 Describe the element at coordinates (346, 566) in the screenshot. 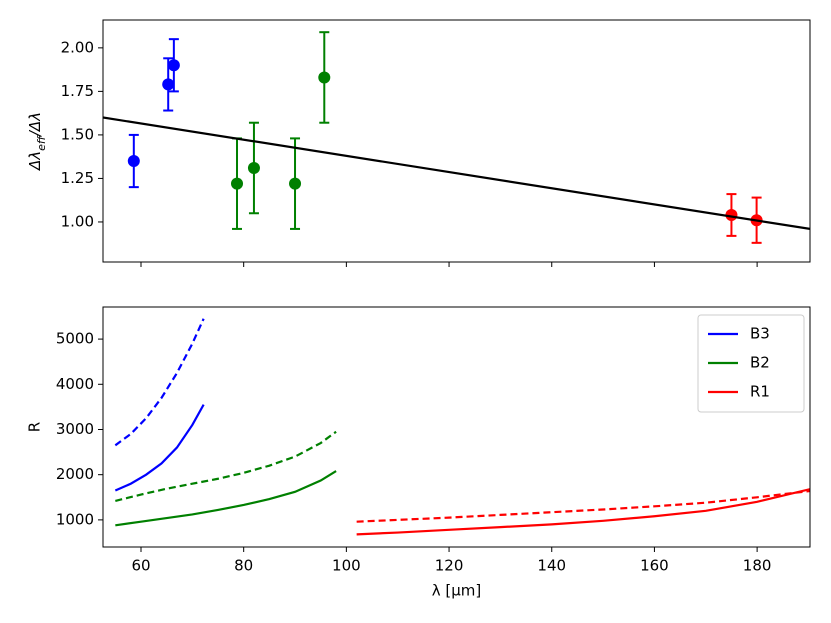

I see `x-tick-label: 100` at that location.